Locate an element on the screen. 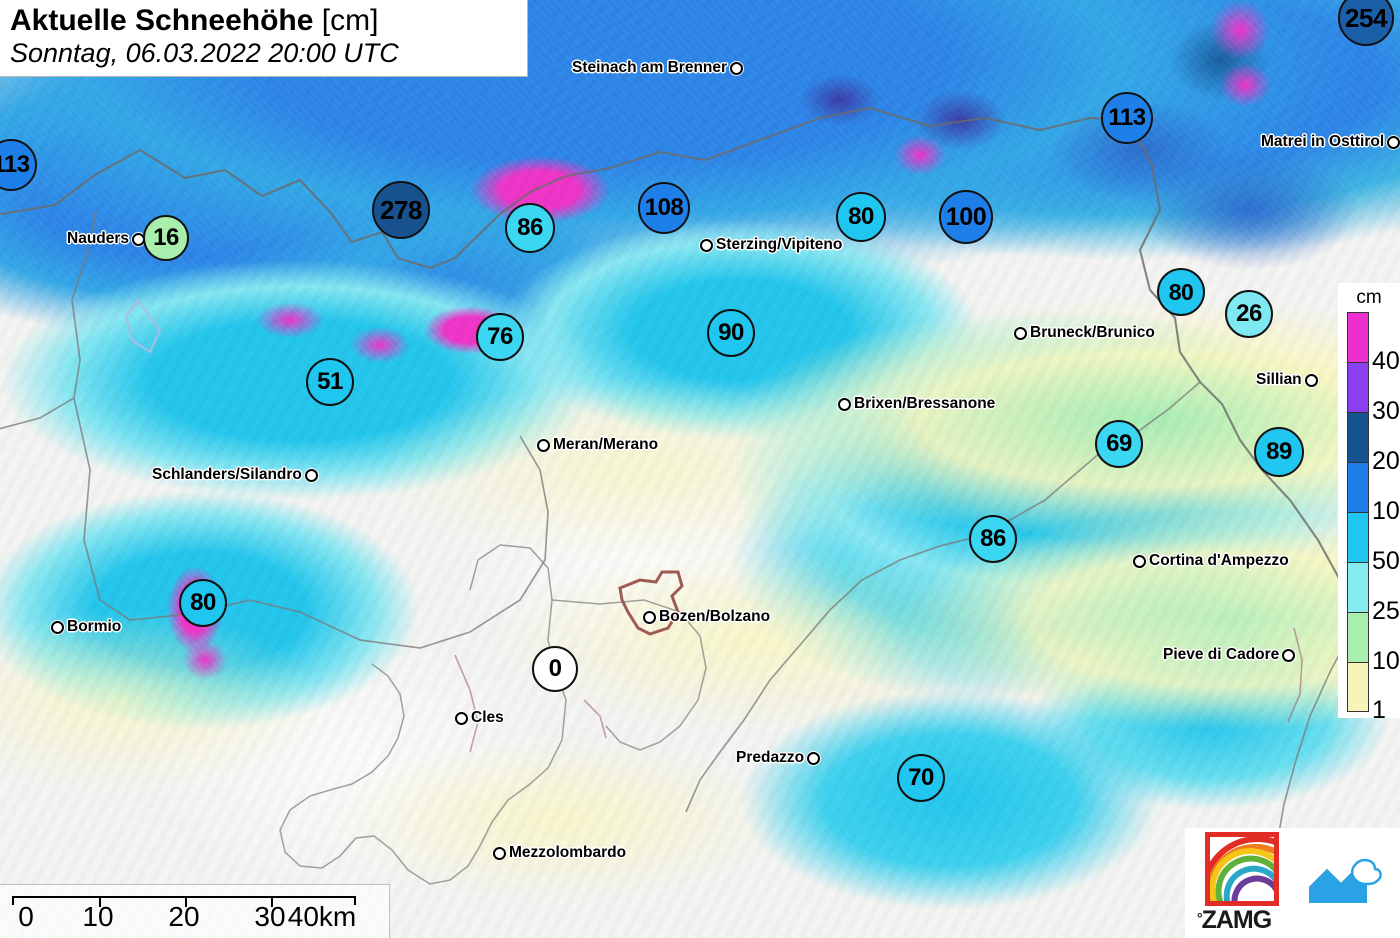 The image size is (1400, 938). map-timestamp: Sonntag, 06.03.2022 20:00 UTC is located at coordinates (204, 52).